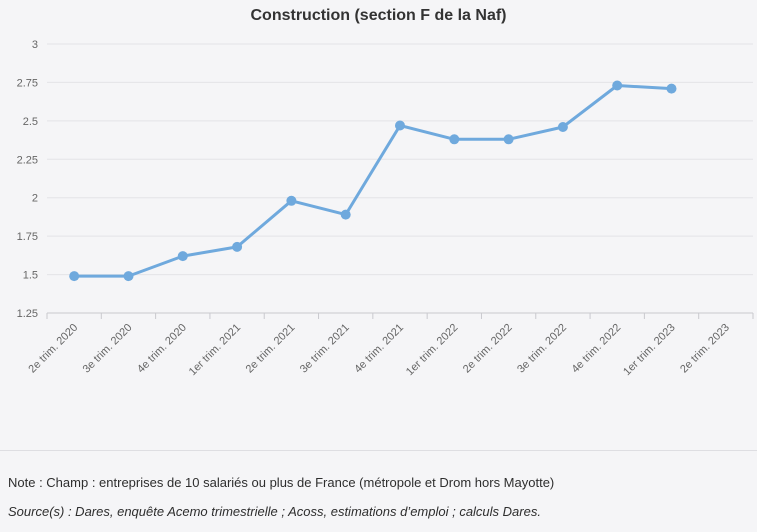 This screenshot has width=757, height=532. What do you see at coordinates (542, 349) in the screenshot?
I see `x-axis-label: 3e trim. 2022` at bounding box center [542, 349].